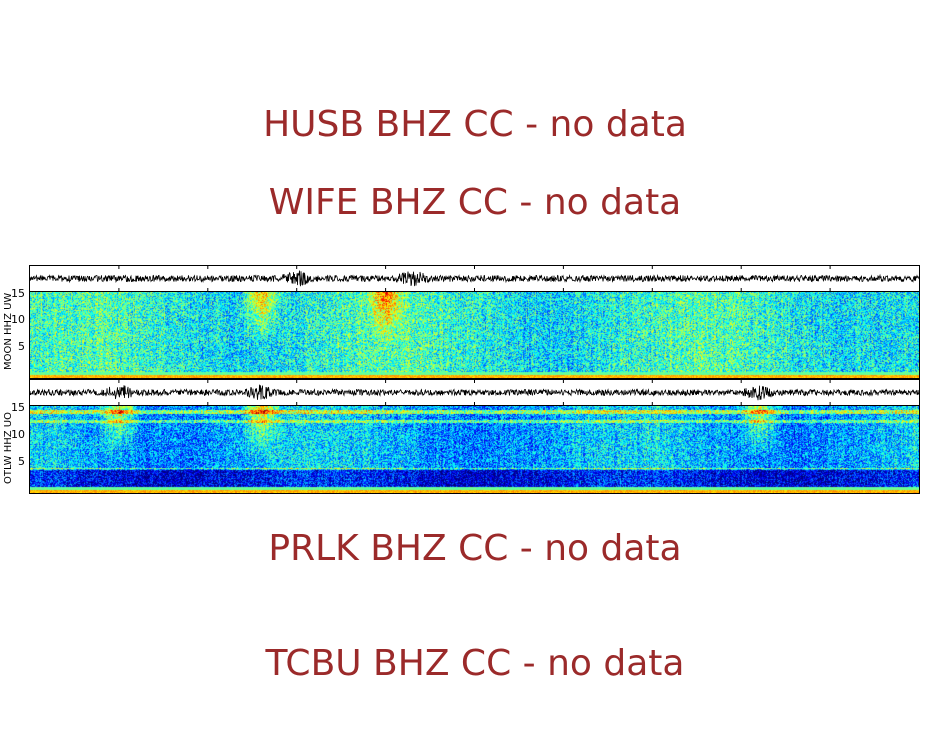 The image size is (950, 756). I want to click on y-axis-ticks-moon: 15 10 5, so click(14, 333).